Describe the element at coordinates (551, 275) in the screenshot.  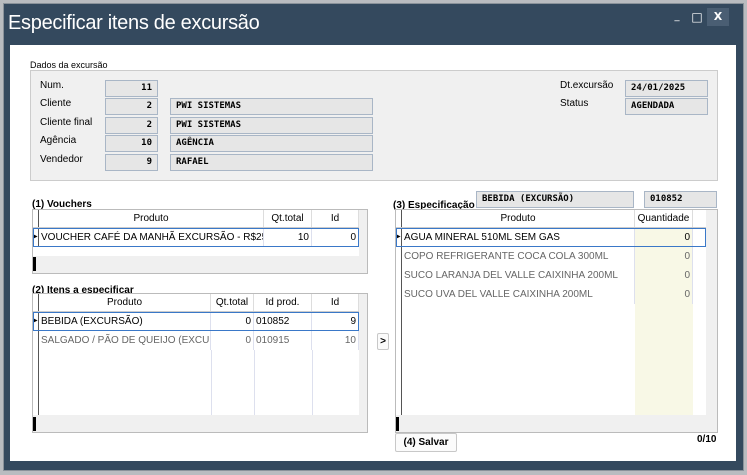
I see `table-row: SUCO LARANJA DEL VALLE CAIXINHA 200ML 0` at that location.